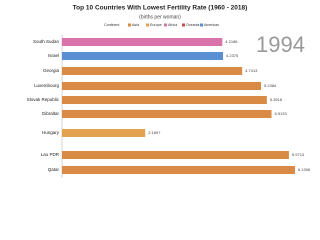 Image resolution: width=320 pixels, height=240 pixels. I want to click on value-label: 4.2375, so click(232, 55).